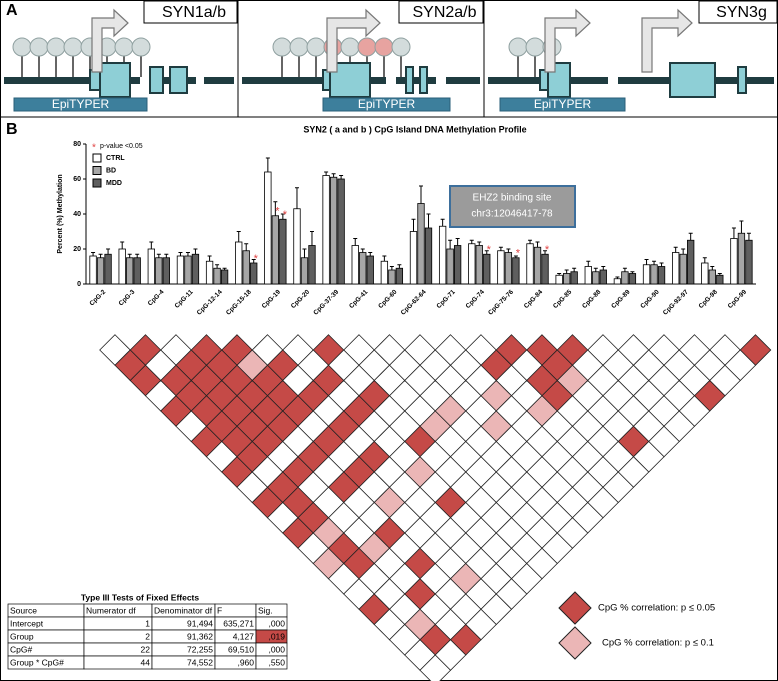  Describe the element at coordinates (534, 299) in the screenshot. I see `x-tick-label: CpG-84` at that location.